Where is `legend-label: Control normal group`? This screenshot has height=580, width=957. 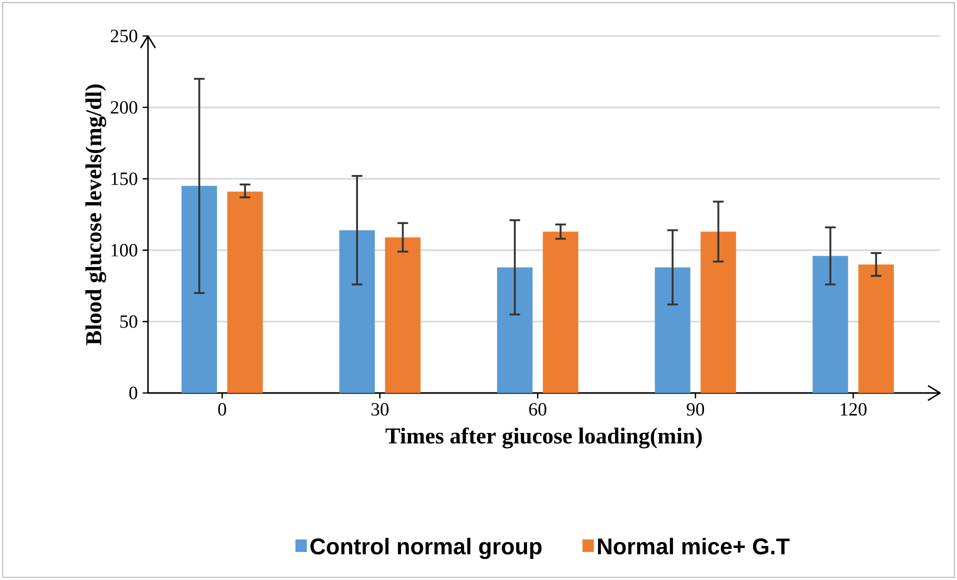 legend-label: Control normal group is located at coordinates (426, 549).